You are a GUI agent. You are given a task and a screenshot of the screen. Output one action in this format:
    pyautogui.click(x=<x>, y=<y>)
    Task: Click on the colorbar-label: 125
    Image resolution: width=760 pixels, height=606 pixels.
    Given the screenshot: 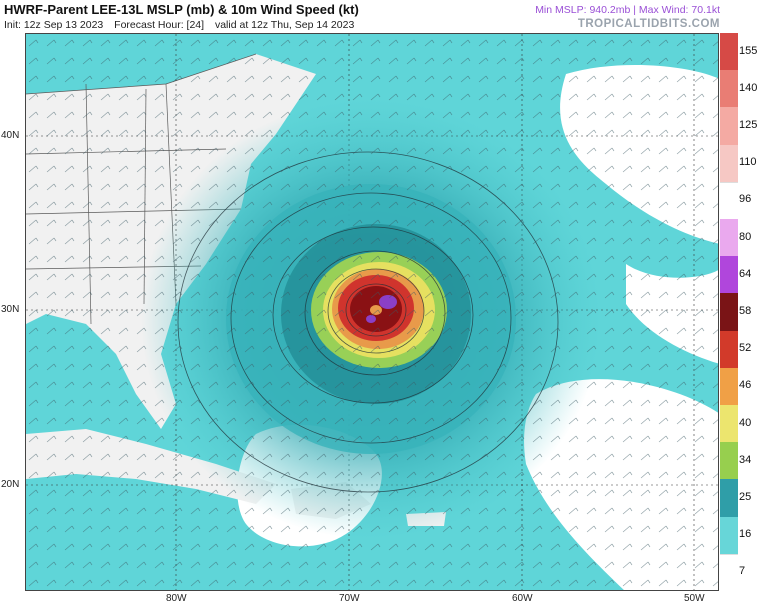 What is the action you would take?
    pyautogui.click(x=748, y=125)
    